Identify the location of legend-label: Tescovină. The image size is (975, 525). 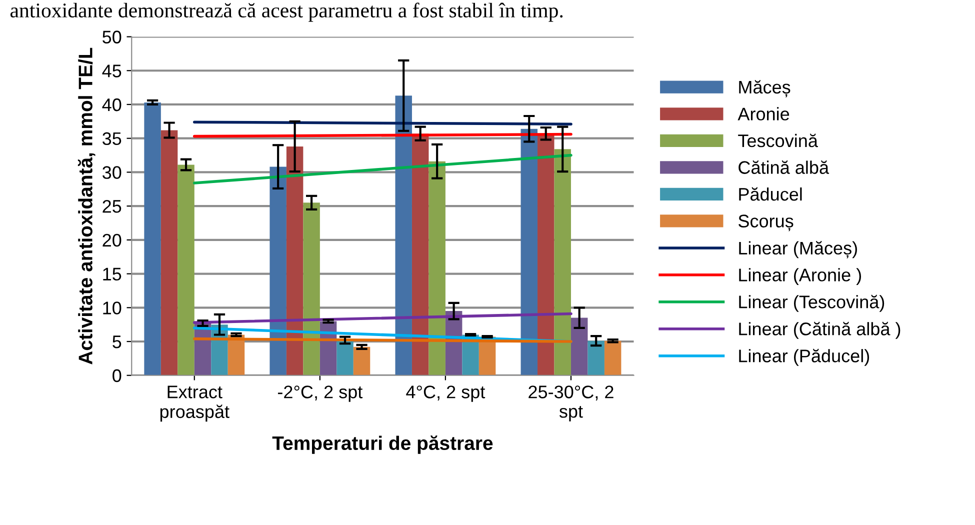
(778, 141).